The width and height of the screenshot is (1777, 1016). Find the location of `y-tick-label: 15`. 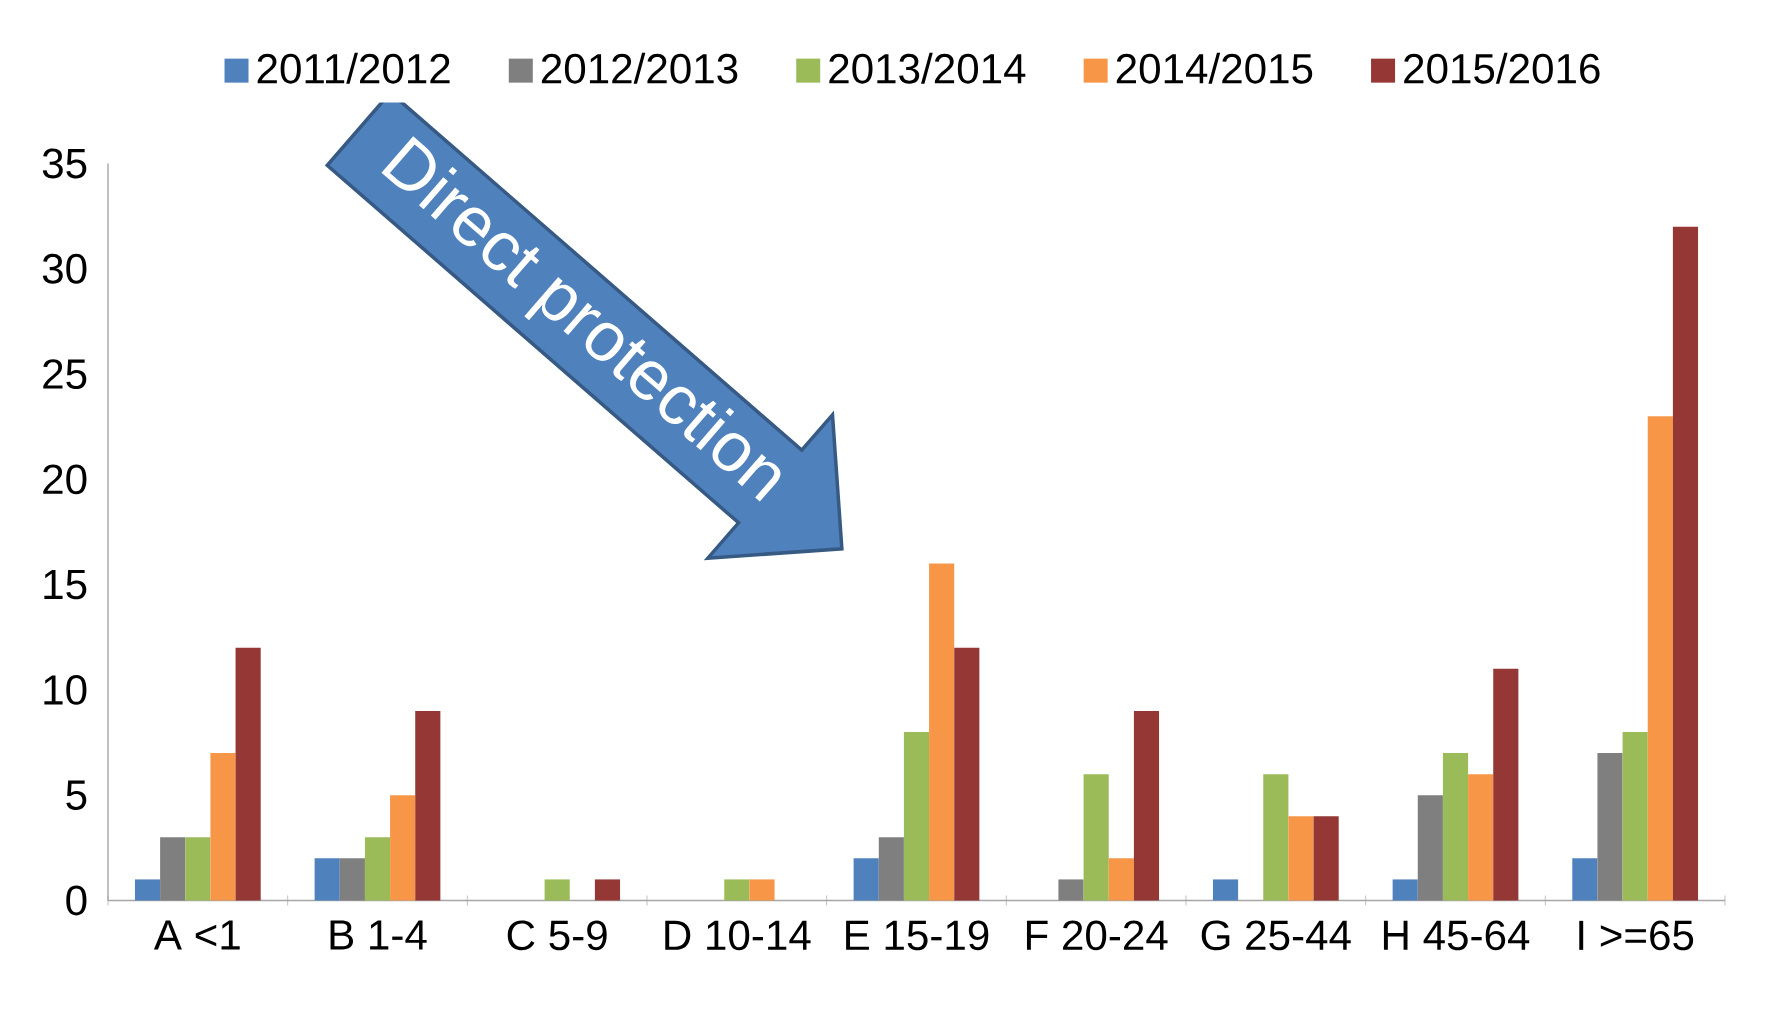

y-tick-label: 15 is located at coordinates (65, 584).